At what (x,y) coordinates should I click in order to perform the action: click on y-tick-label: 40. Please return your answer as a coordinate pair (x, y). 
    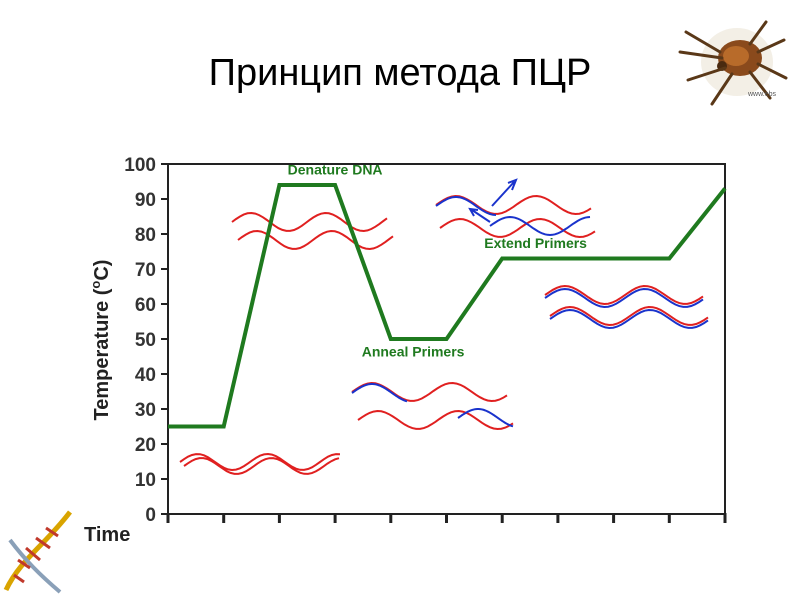
    Looking at the image, I should click on (145, 375).